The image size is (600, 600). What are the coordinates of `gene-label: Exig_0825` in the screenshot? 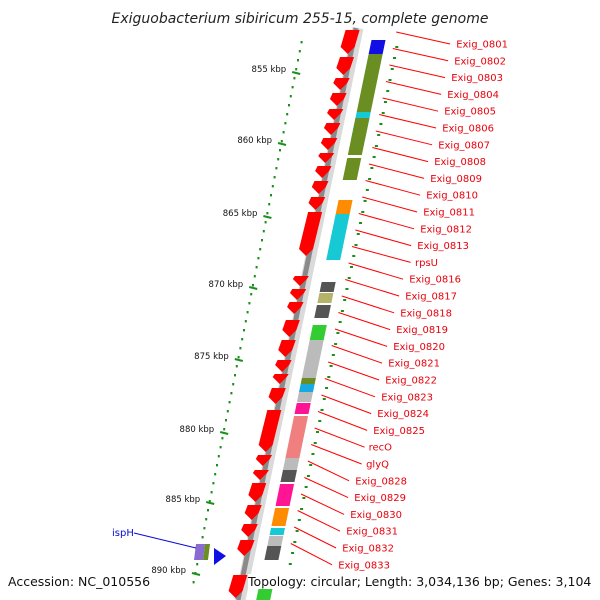 It's located at (399, 431).